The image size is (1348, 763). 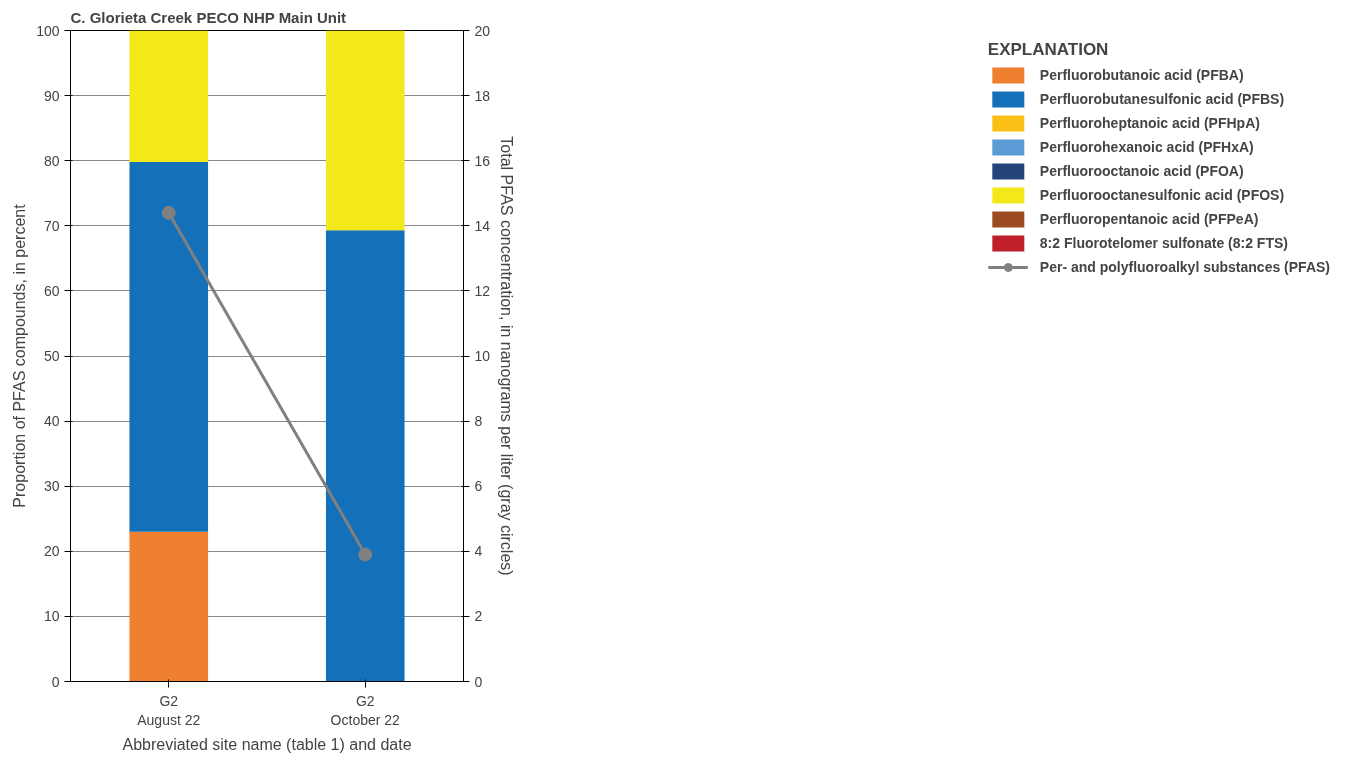 What do you see at coordinates (482, 225) in the screenshot?
I see `y2-tick-label: 14` at bounding box center [482, 225].